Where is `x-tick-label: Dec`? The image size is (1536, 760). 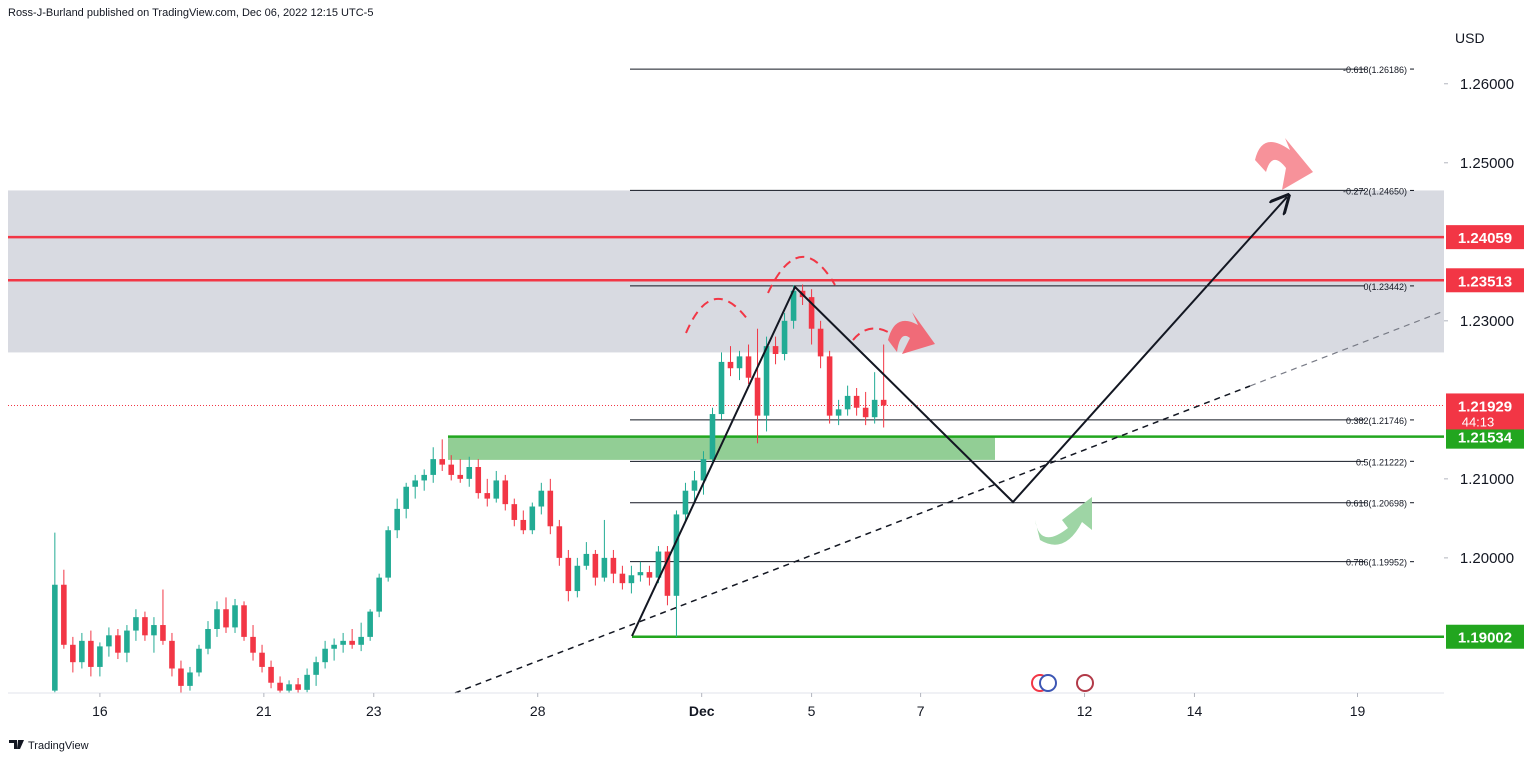
x-tick-label: Dec is located at coordinates (702, 711).